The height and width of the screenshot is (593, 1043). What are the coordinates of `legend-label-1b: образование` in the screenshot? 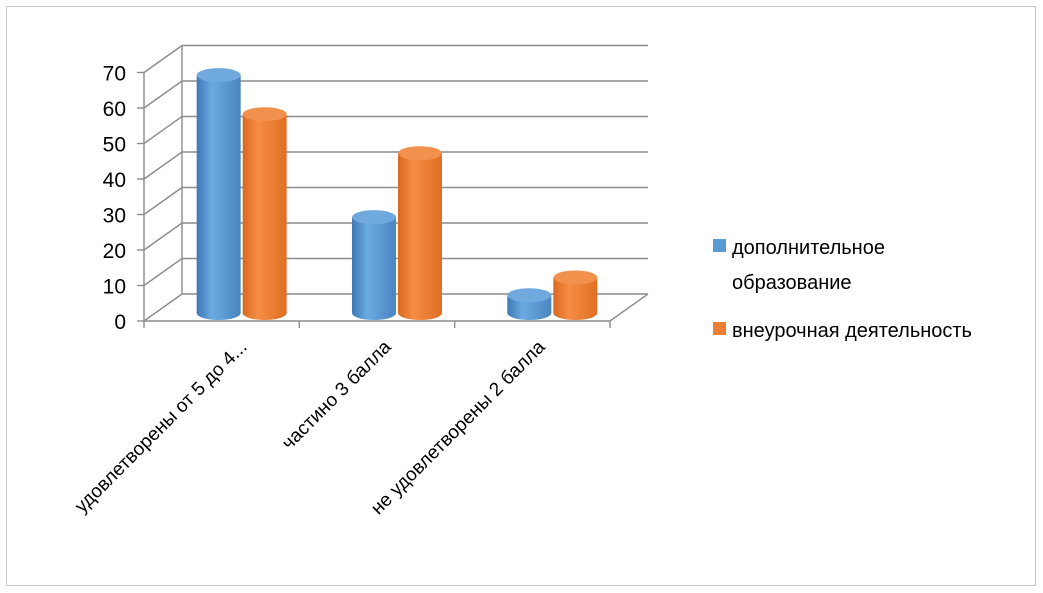 It's located at (792, 283).